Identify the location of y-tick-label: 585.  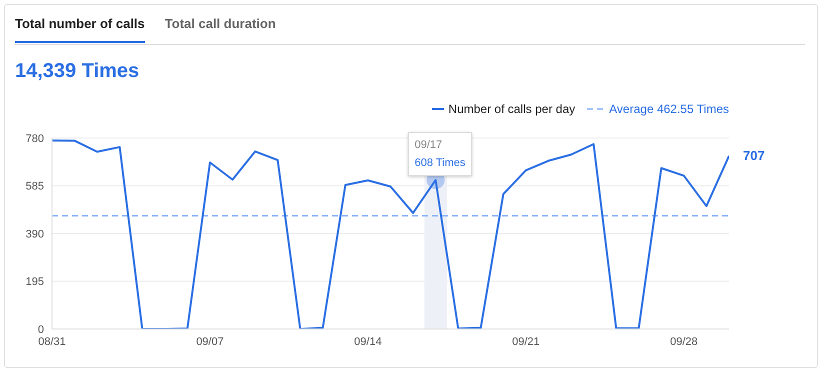
(35, 186).